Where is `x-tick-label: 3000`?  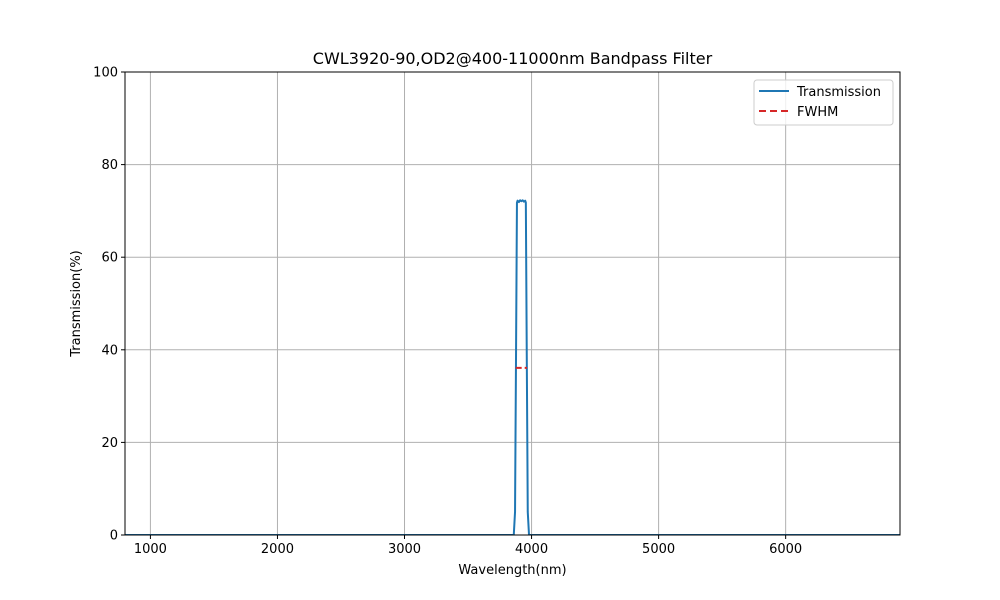
x-tick-label: 3000 is located at coordinates (404, 549).